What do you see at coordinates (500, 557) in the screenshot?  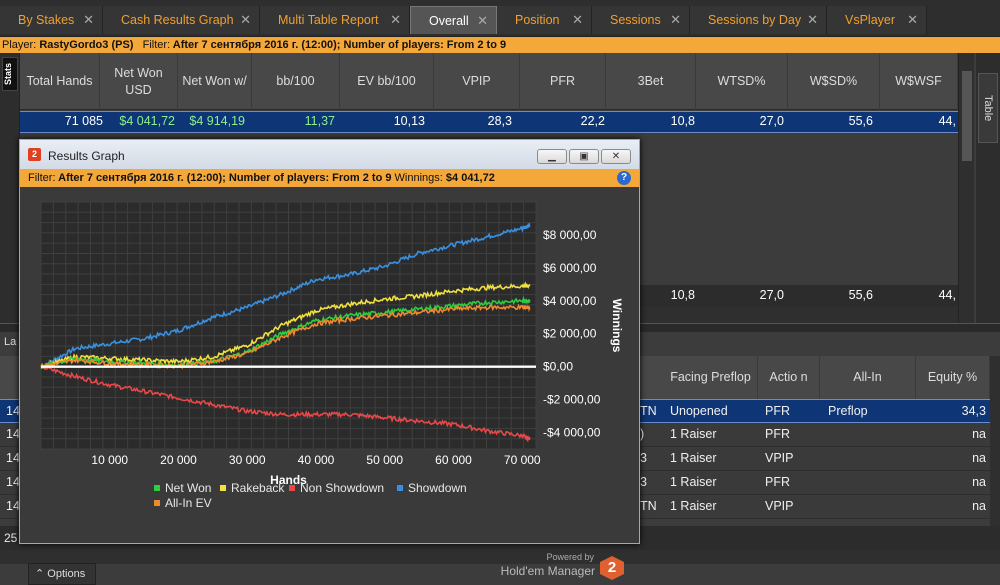 I see `hands-horizontal-scrollbar` at bounding box center [500, 557].